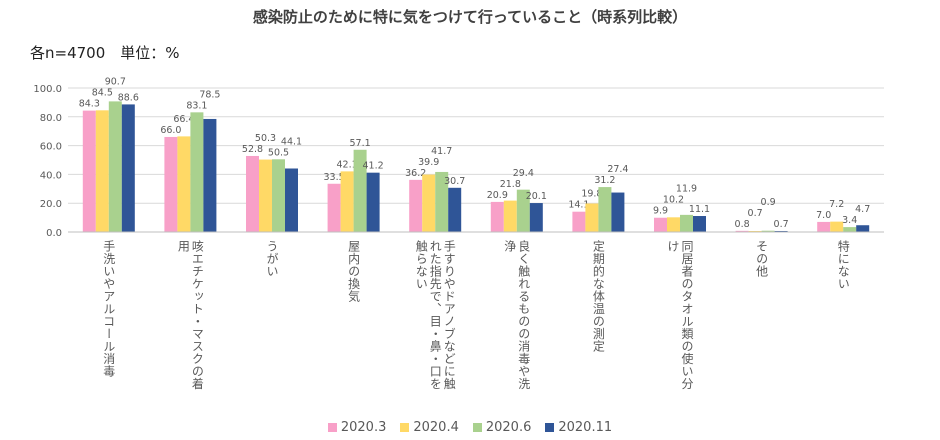  What do you see at coordinates (536, 196) in the screenshot?
I see `data-label: 20.1` at bounding box center [536, 196].